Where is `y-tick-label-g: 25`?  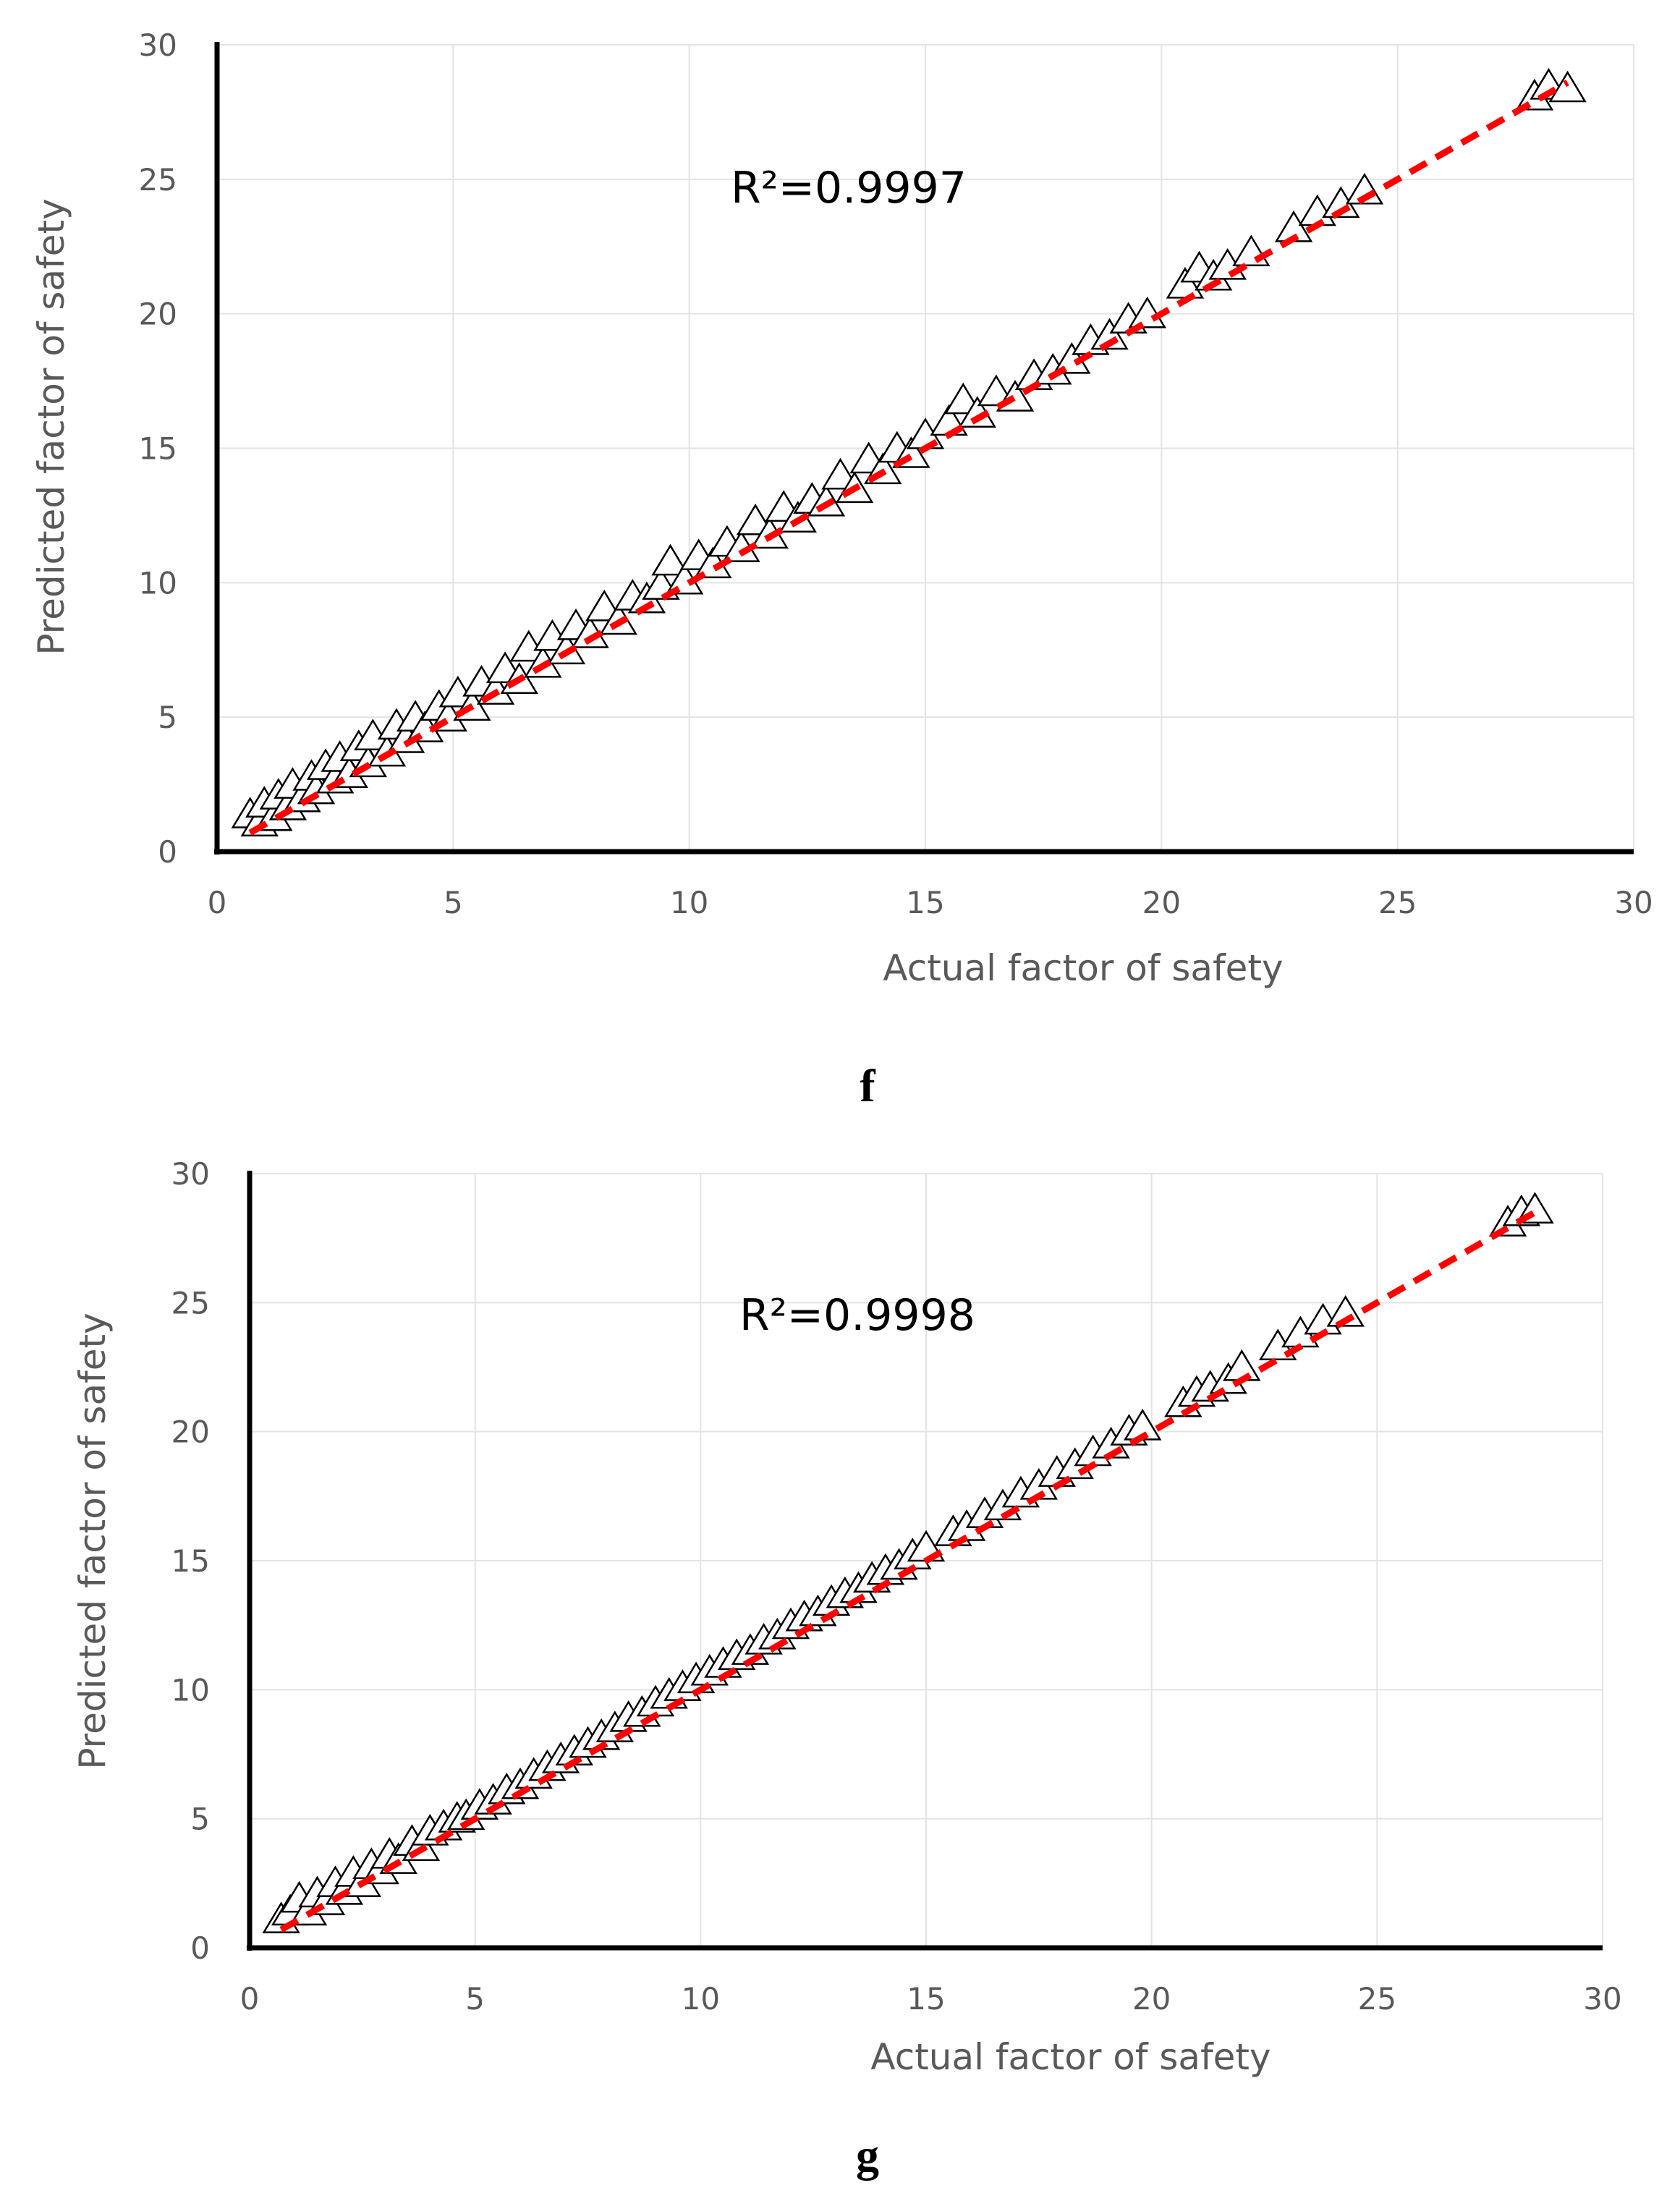 y-tick-label-g: 25 is located at coordinates (190, 1302).